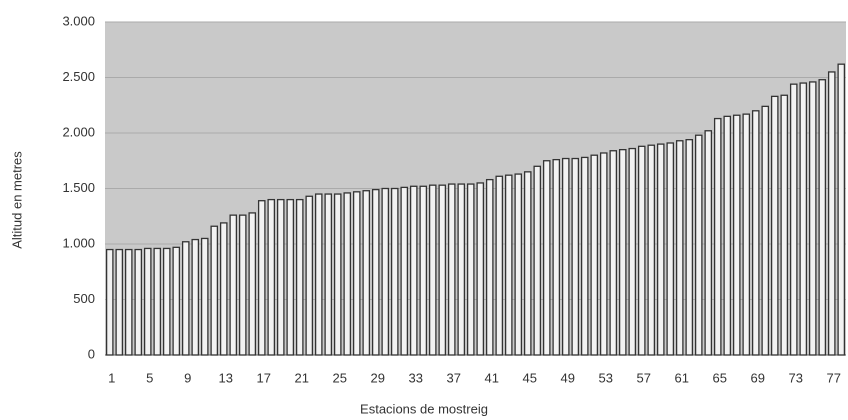 The image size is (848, 420). Describe the element at coordinates (644, 377) in the screenshot. I see `x-tick-label: 57` at that location.